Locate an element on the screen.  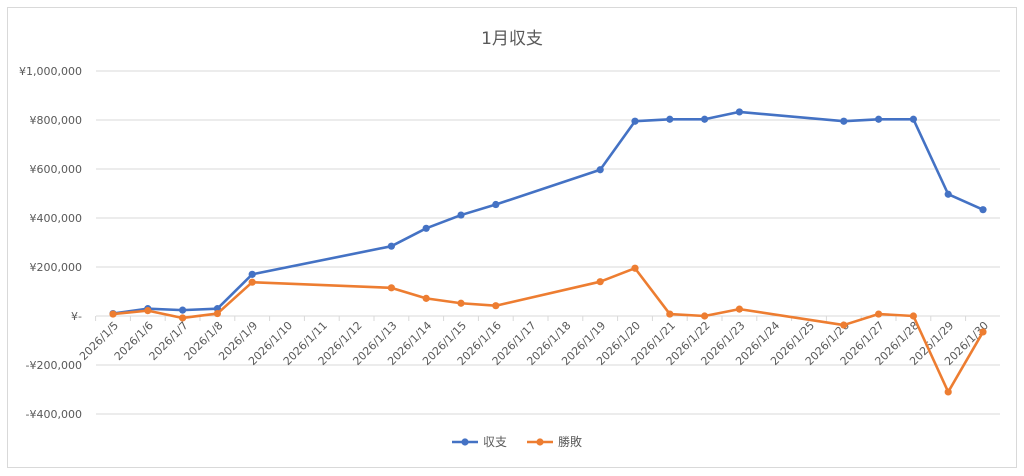
y-tick-label: ¥800,000 is located at coordinates (56, 120).